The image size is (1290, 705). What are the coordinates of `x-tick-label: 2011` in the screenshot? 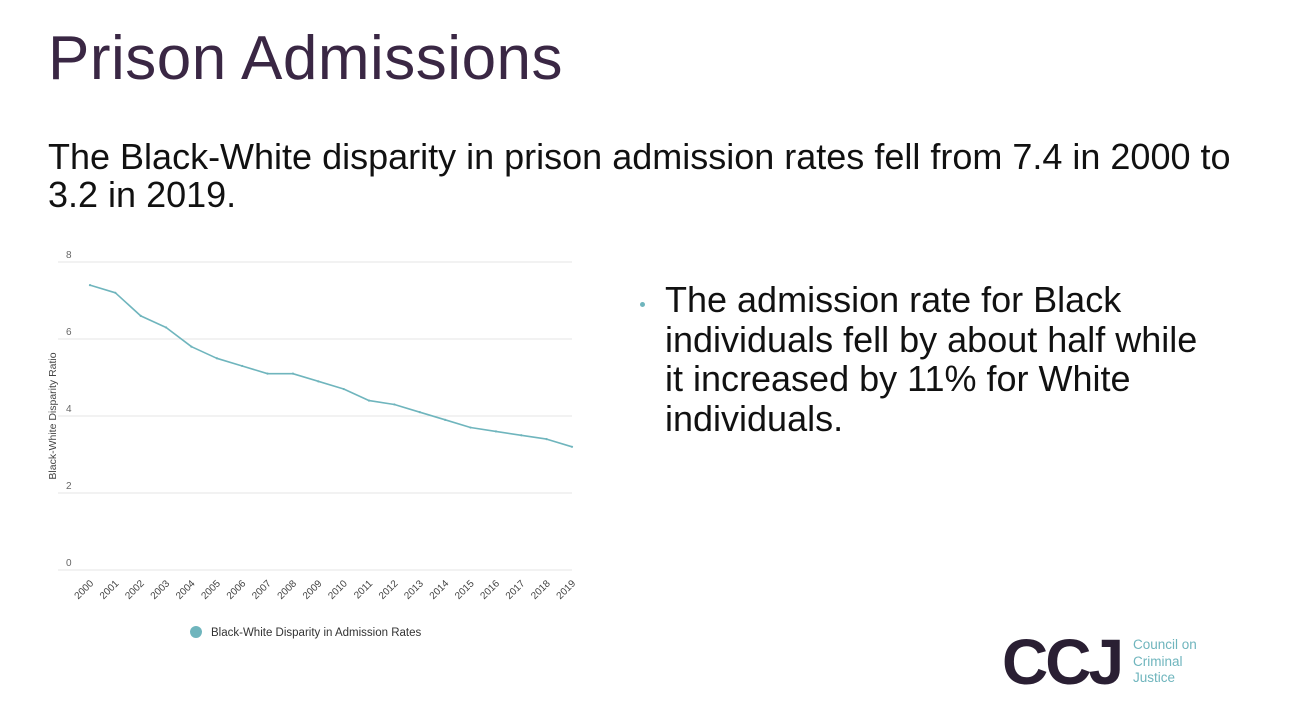 It's located at (363, 589).